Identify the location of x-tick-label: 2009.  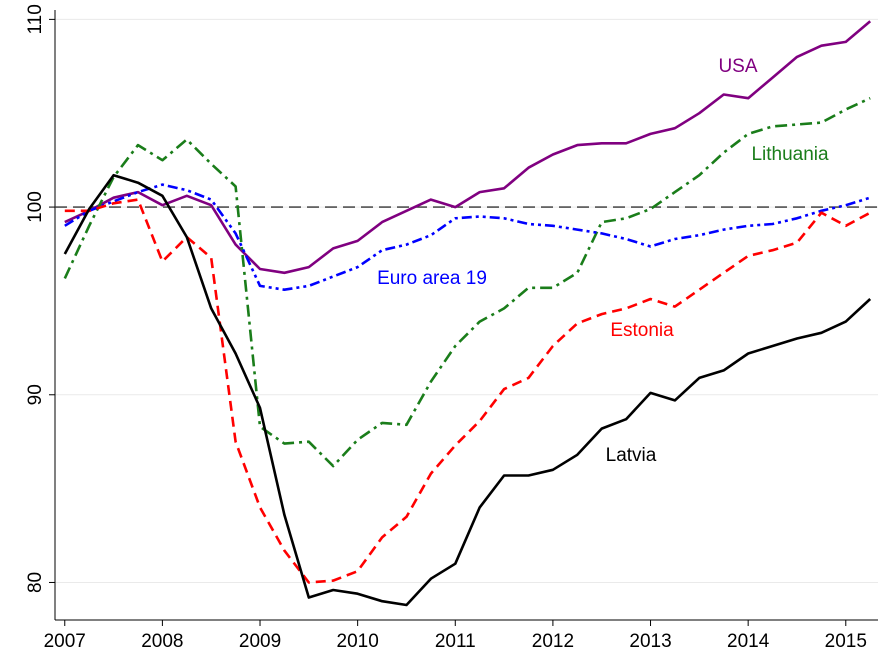
(260, 641).